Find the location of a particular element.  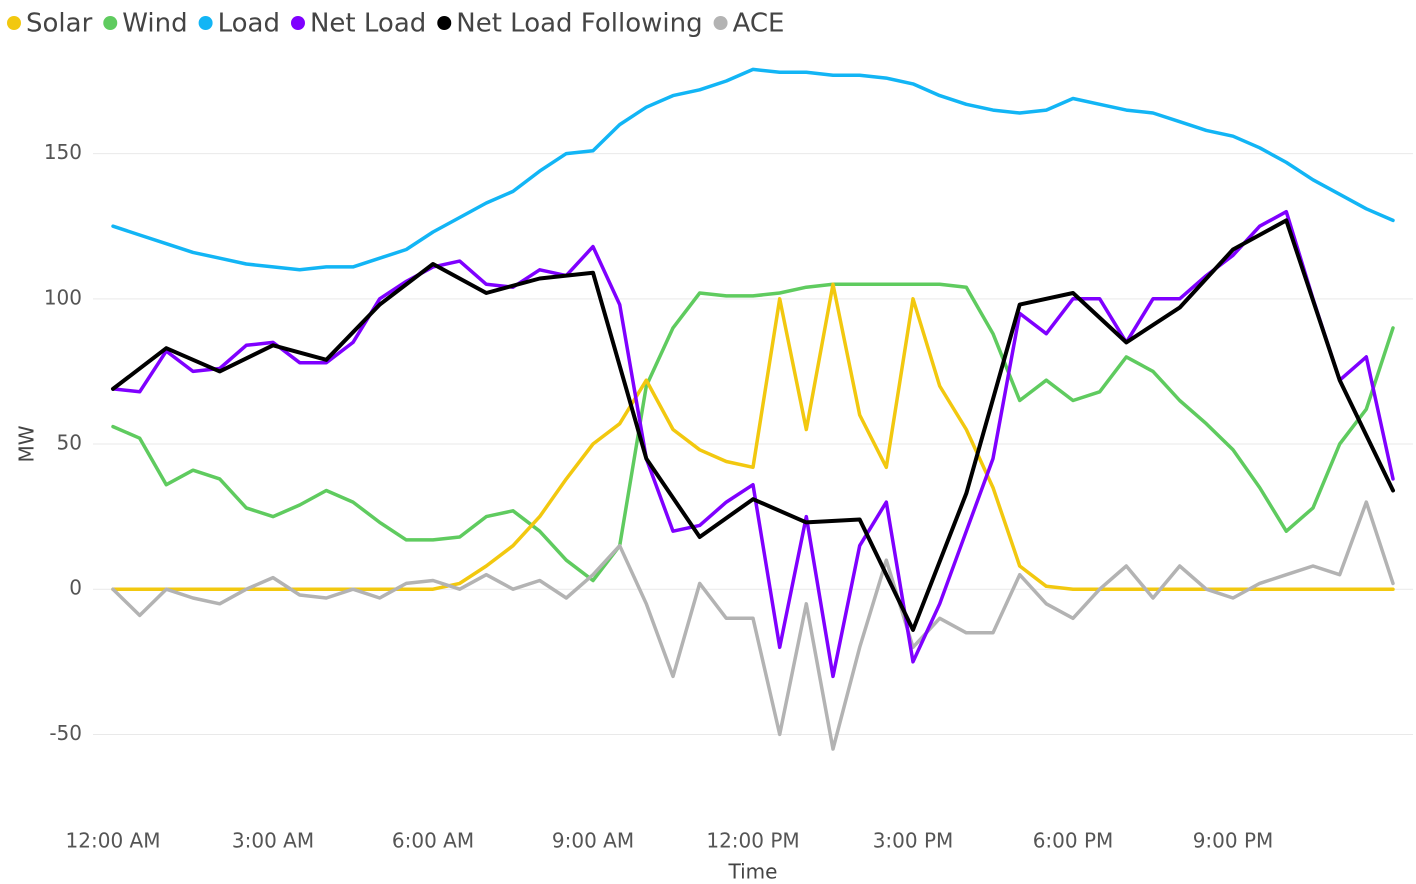

x-tick-label: 9:00 PM is located at coordinates (1233, 841).